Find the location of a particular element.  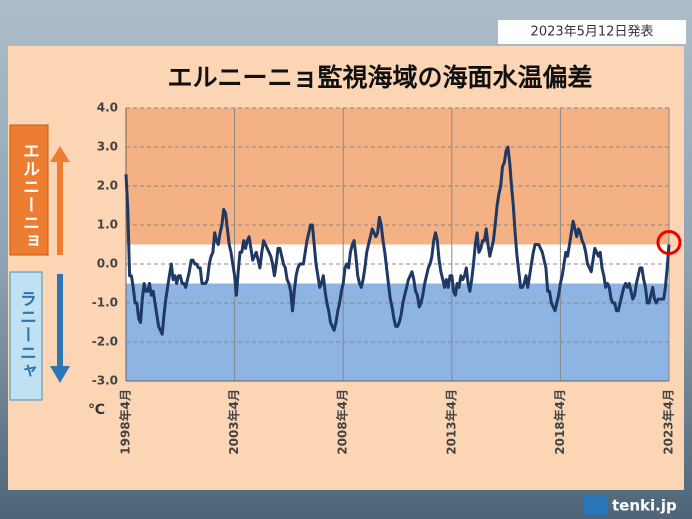

y-tick-label: 3.0 is located at coordinates (107, 147).